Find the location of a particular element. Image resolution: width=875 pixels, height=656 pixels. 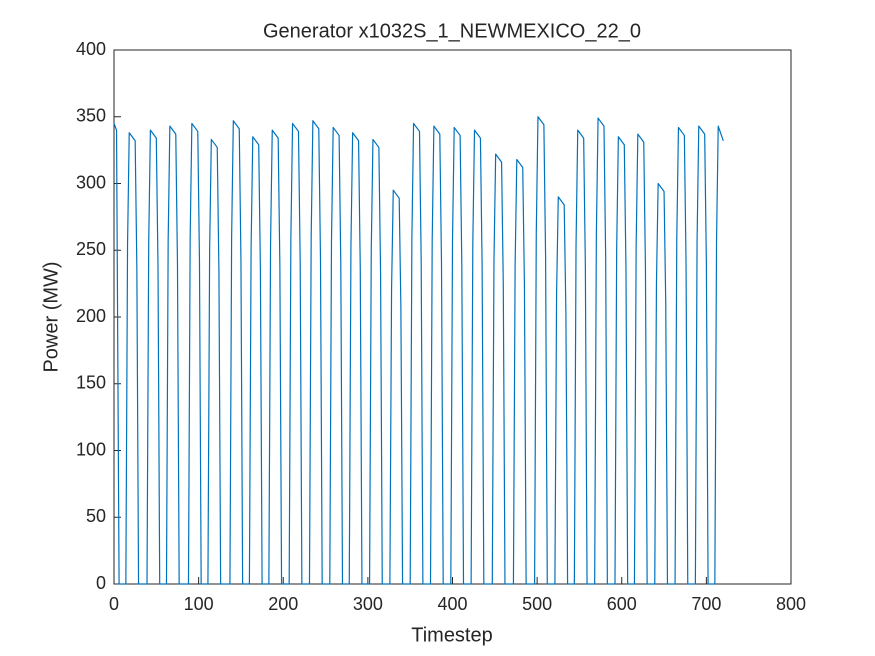

x-tick-label: 600 is located at coordinates (622, 604).